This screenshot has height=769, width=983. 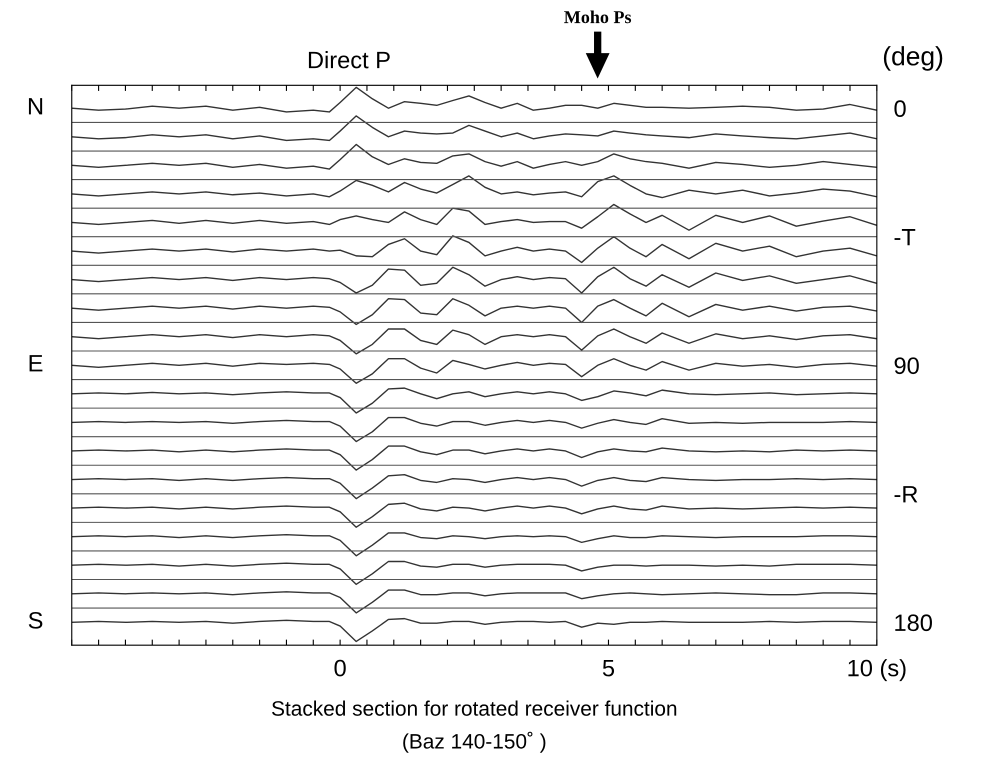 I want to click on x-tick-label: 10 (s), so click(x=877, y=670).